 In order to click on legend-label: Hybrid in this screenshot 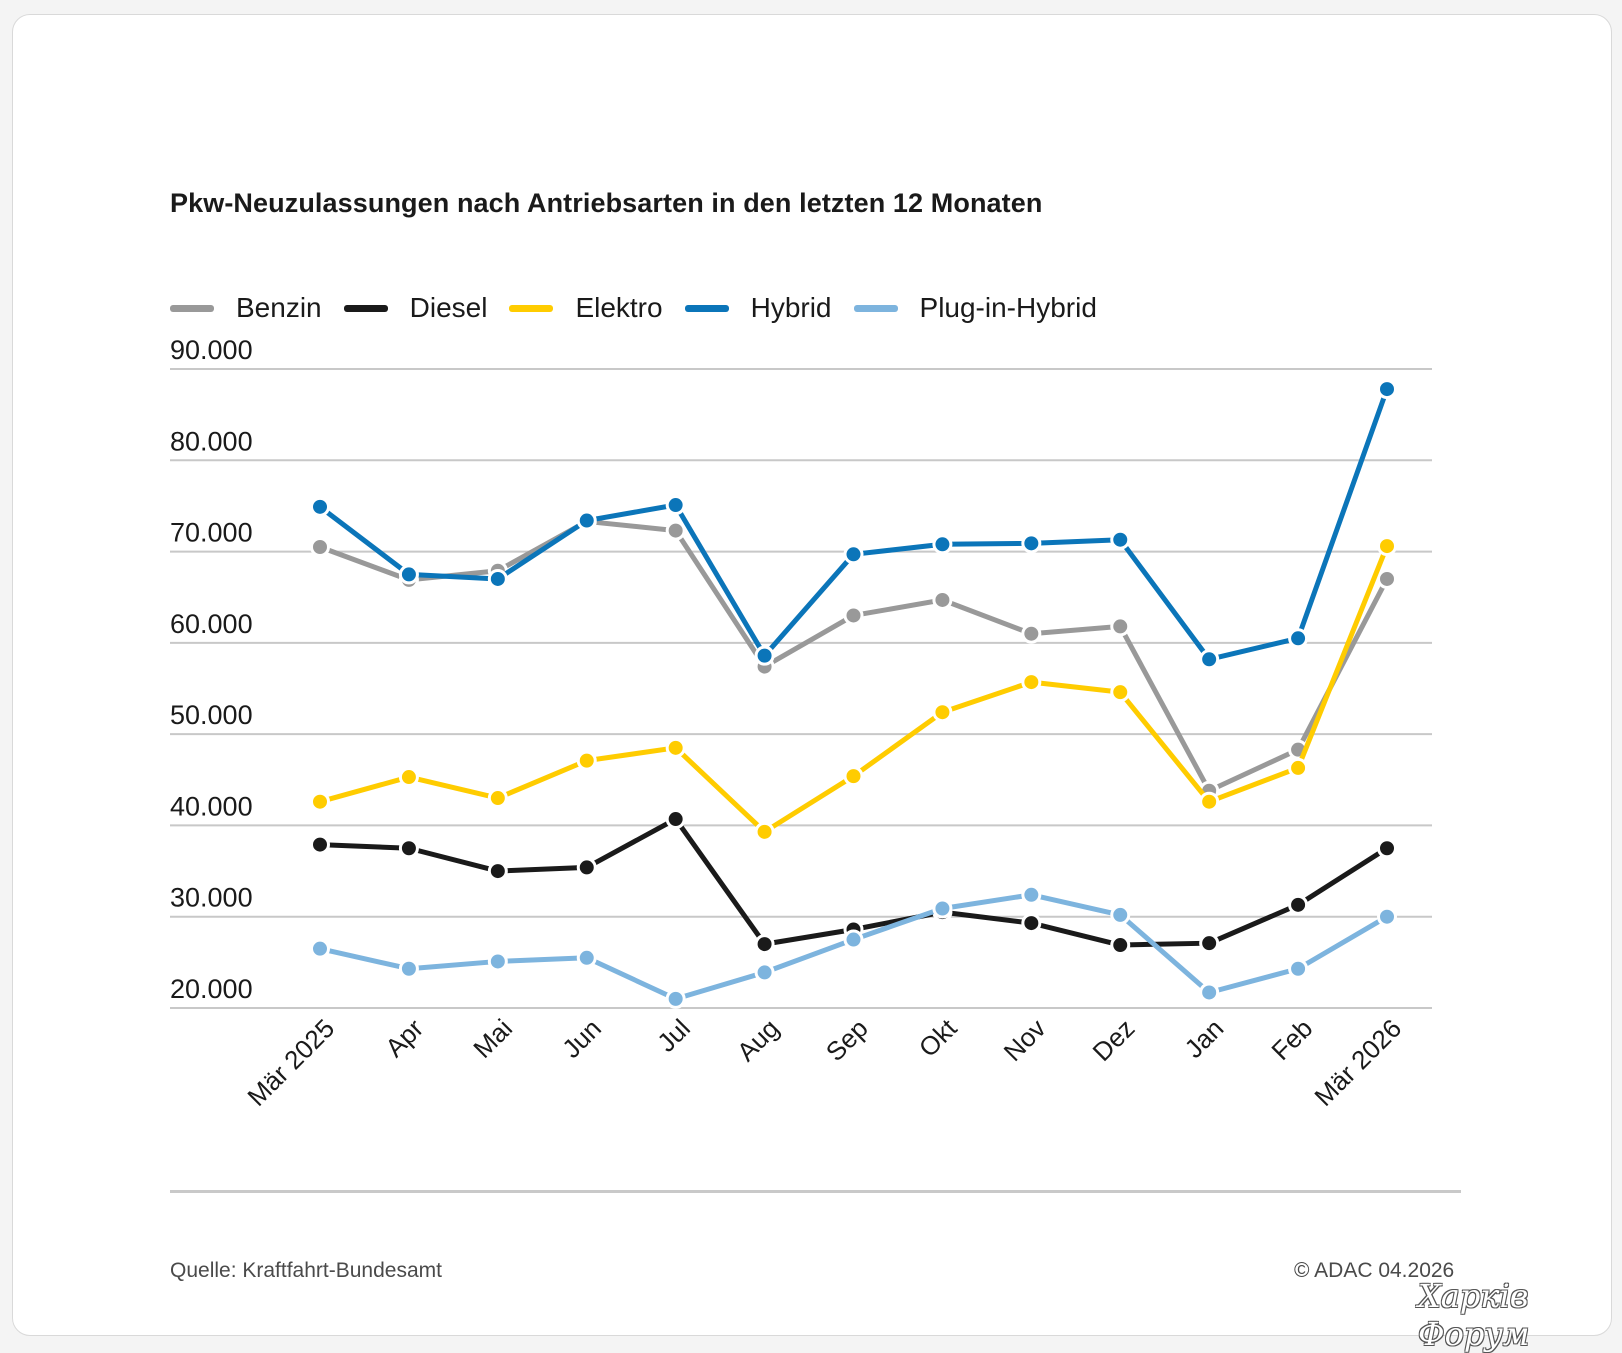, I will do `click(791, 307)`.